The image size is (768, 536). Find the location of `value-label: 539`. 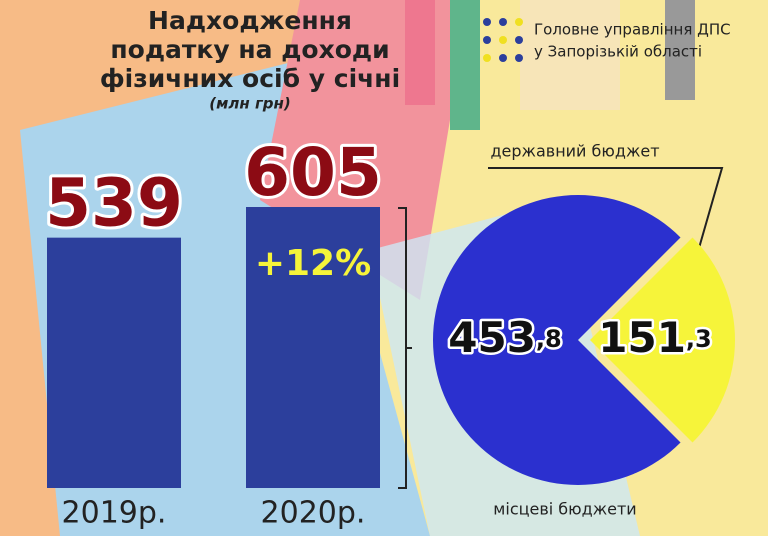

value-label: 539 is located at coordinates (114, 203).